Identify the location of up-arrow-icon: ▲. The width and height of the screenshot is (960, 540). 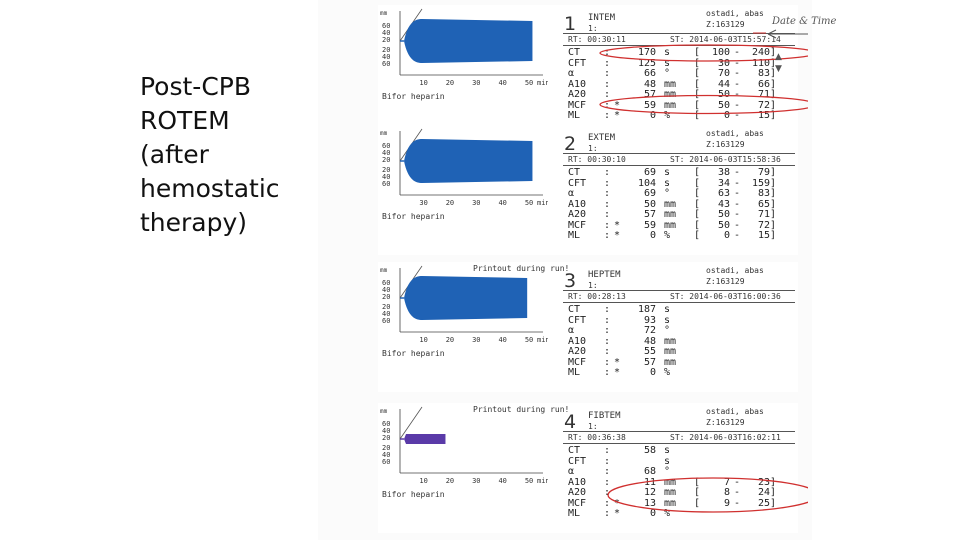
(778, 57).